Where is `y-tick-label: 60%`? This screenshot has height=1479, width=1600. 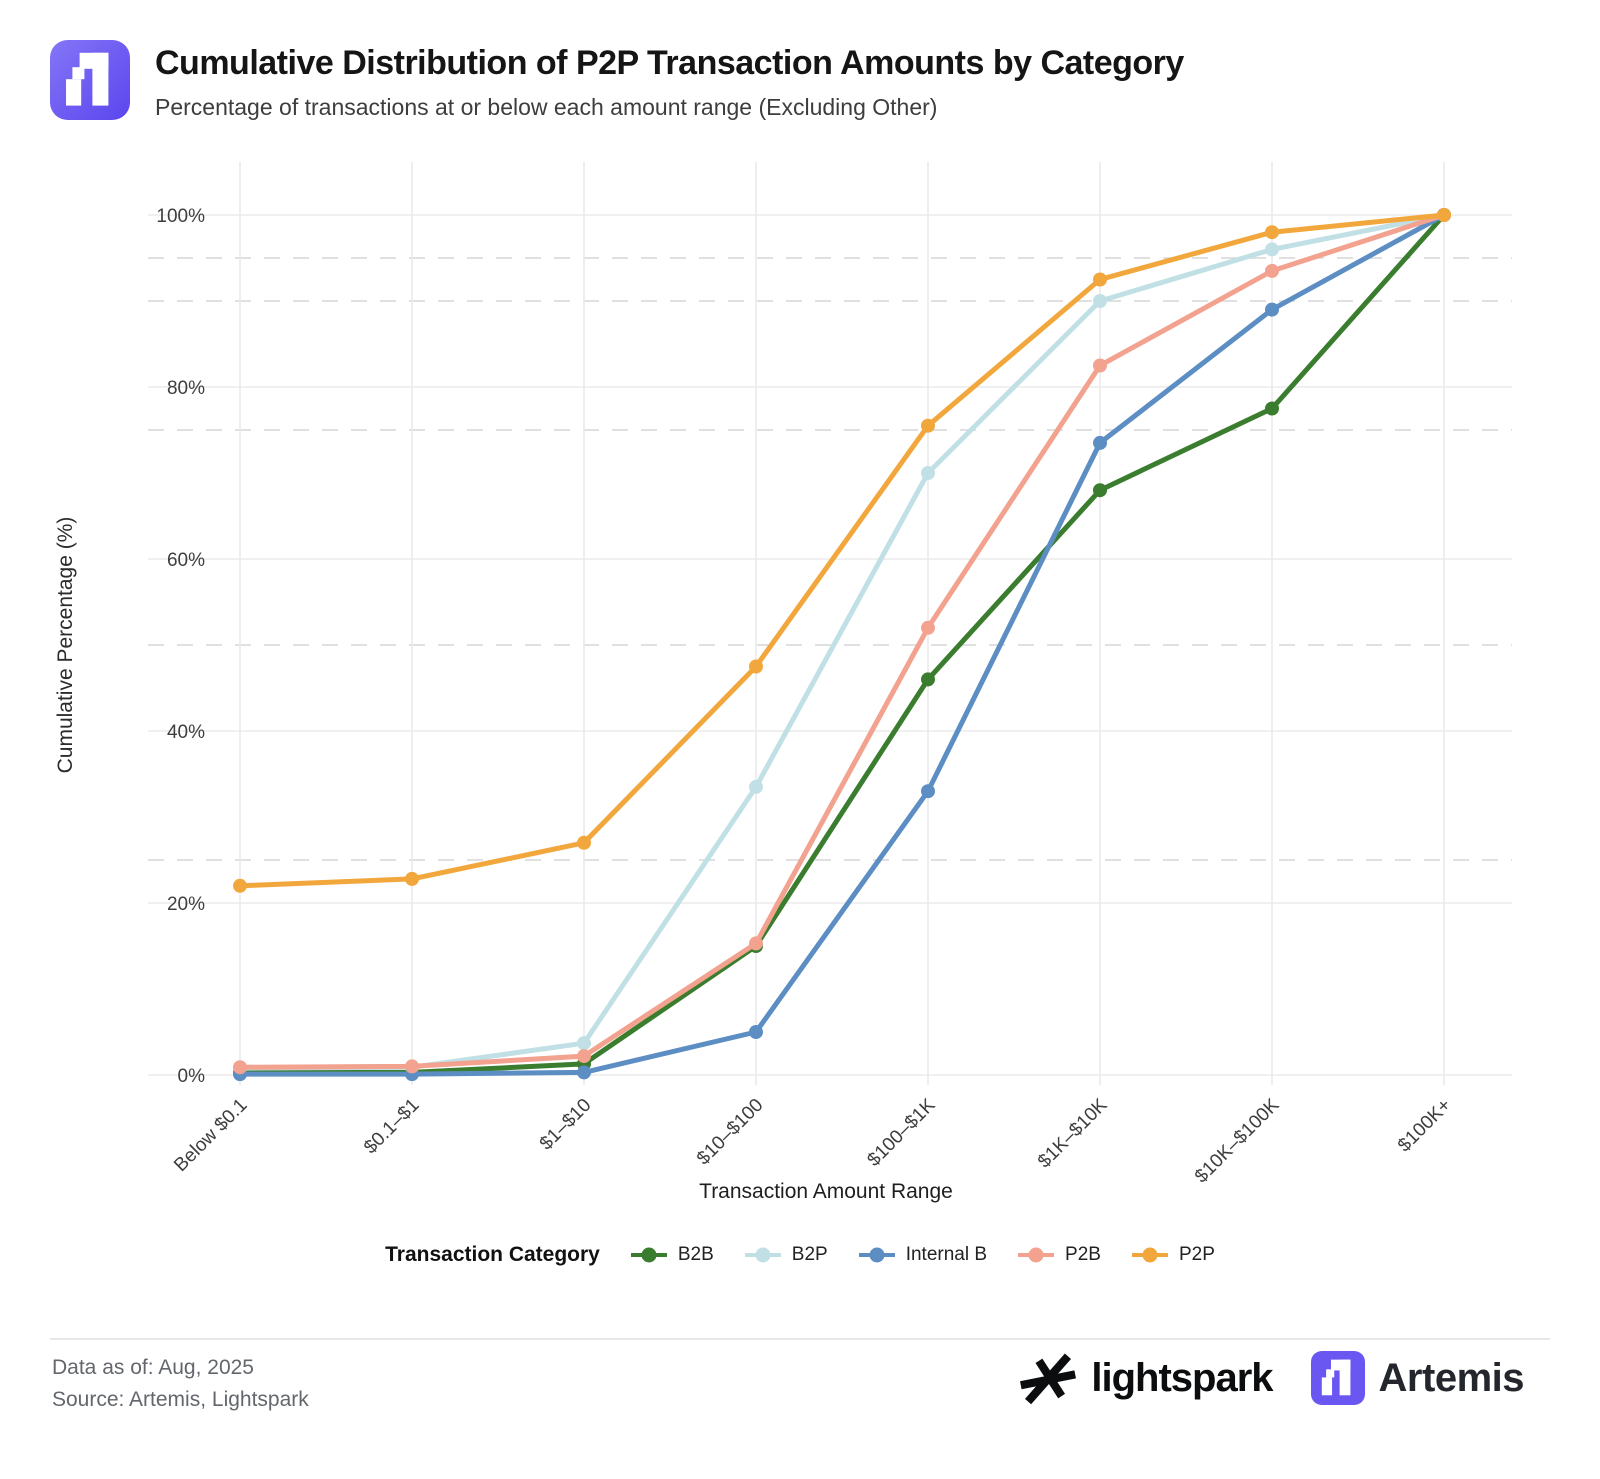
y-tick-label: 60% is located at coordinates (186, 560).